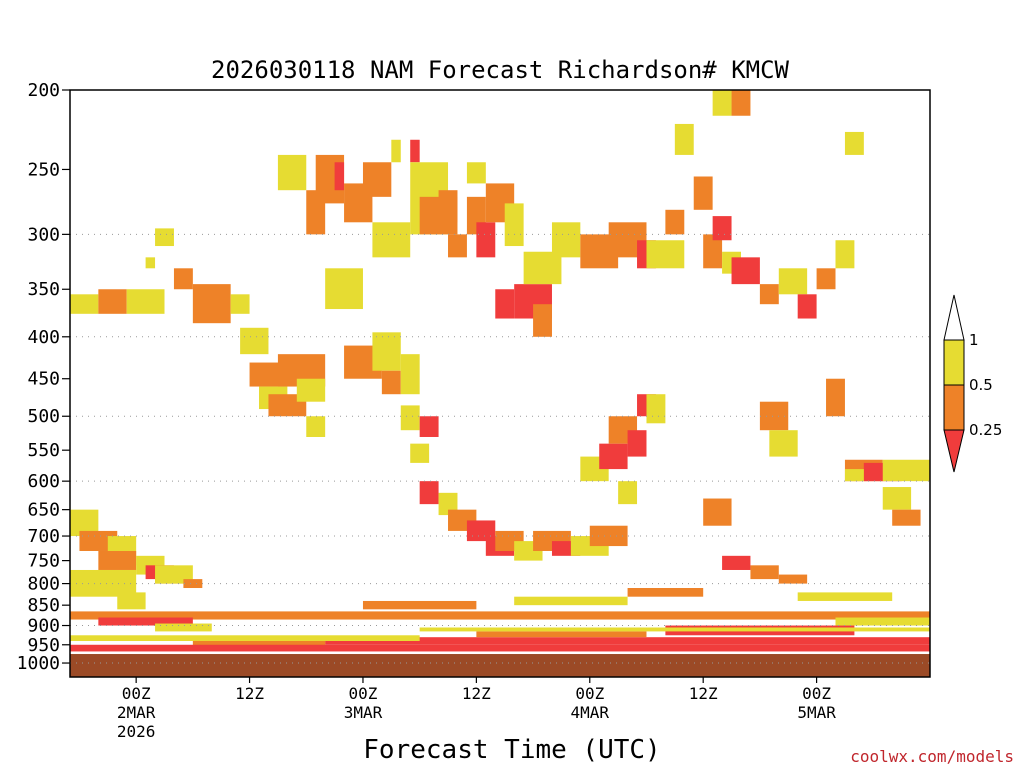  Describe the element at coordinates (43, 234) in the screenshot. I see `y-tick-label: 300` at that location.